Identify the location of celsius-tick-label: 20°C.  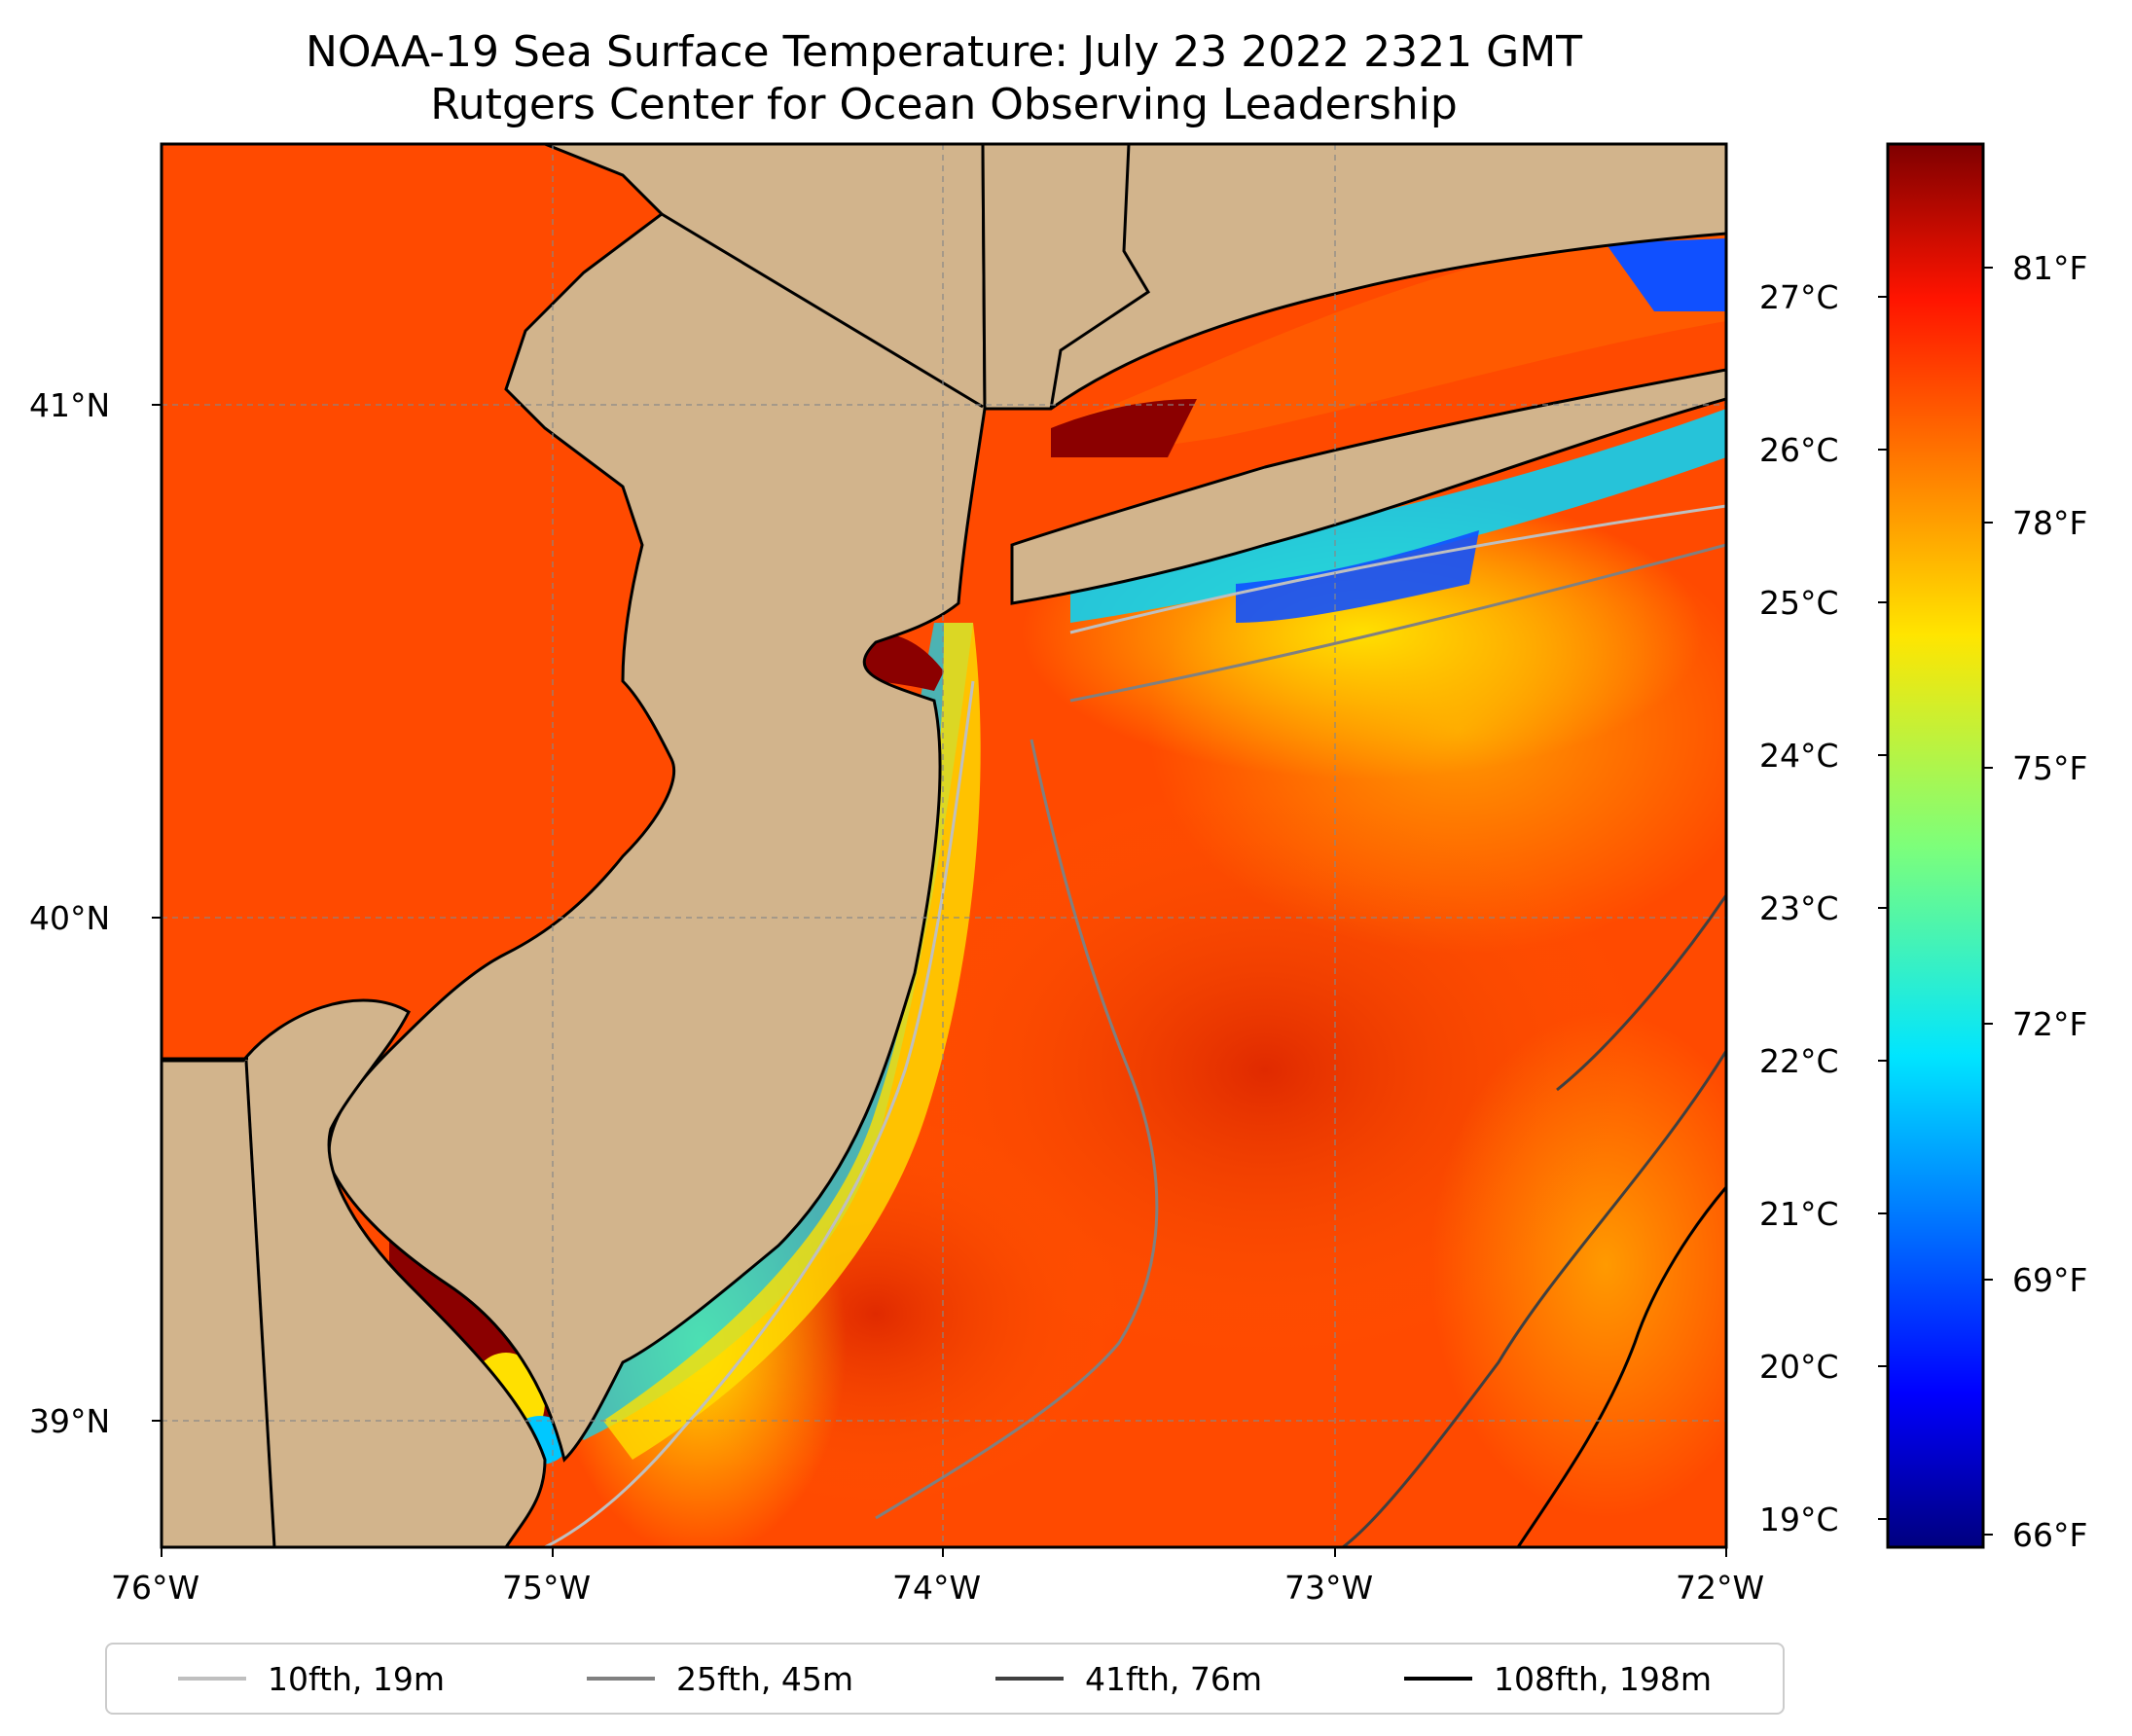
(1799, 1367).